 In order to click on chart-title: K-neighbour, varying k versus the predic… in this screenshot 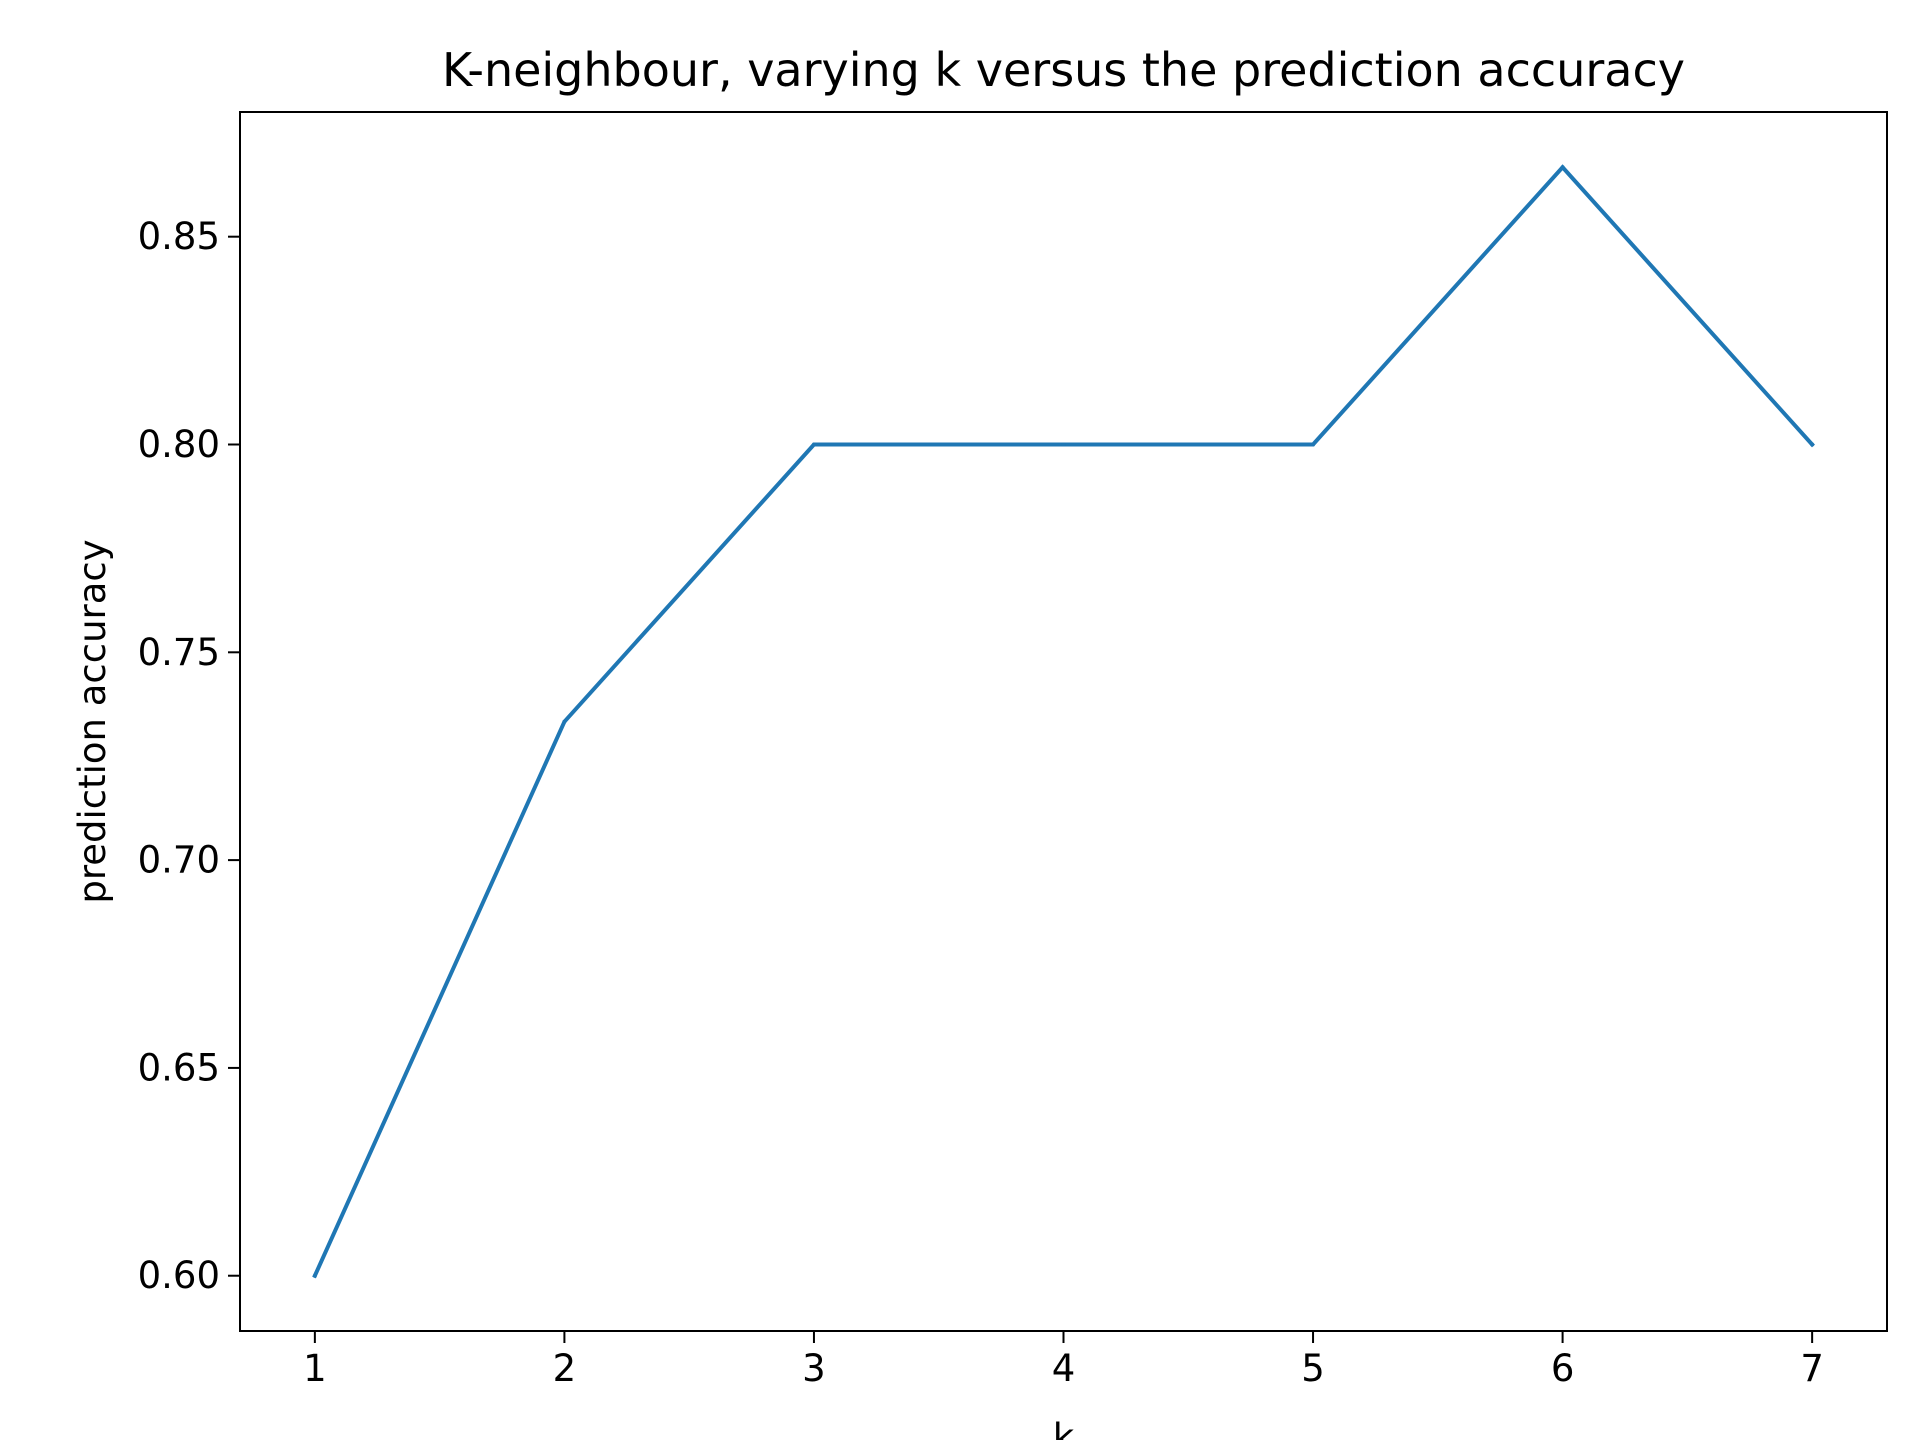, I will do `click(1063, 70)`.